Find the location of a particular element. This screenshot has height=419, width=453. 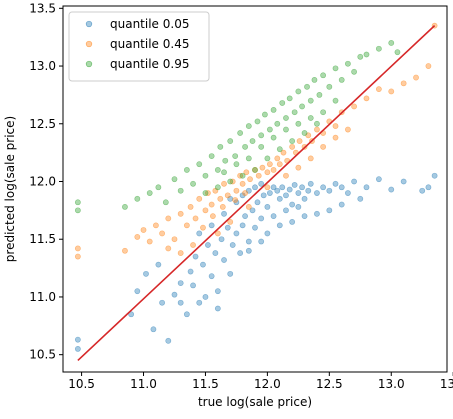

x-axis-title: true log(sale price) is located at coordinates (255, 402).